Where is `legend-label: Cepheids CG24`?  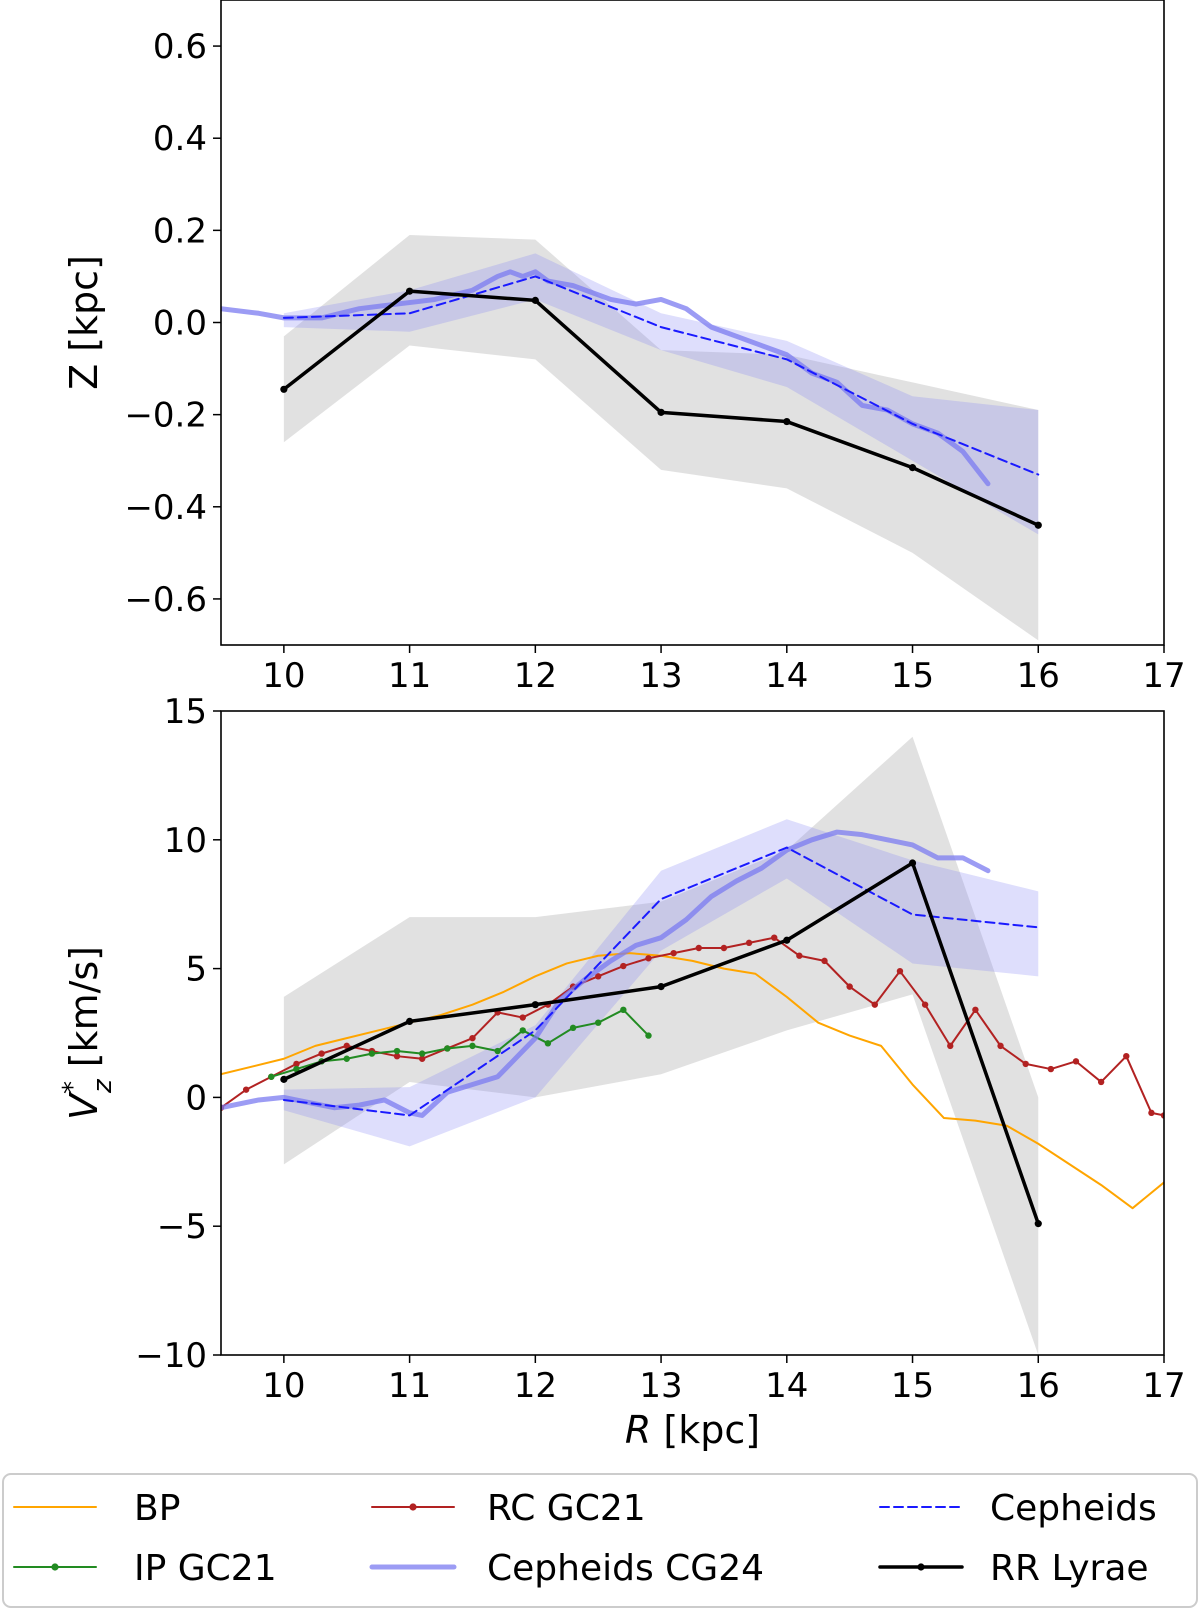
legend-label: Cepheids CG24 is located at coordinates (625, 1568).